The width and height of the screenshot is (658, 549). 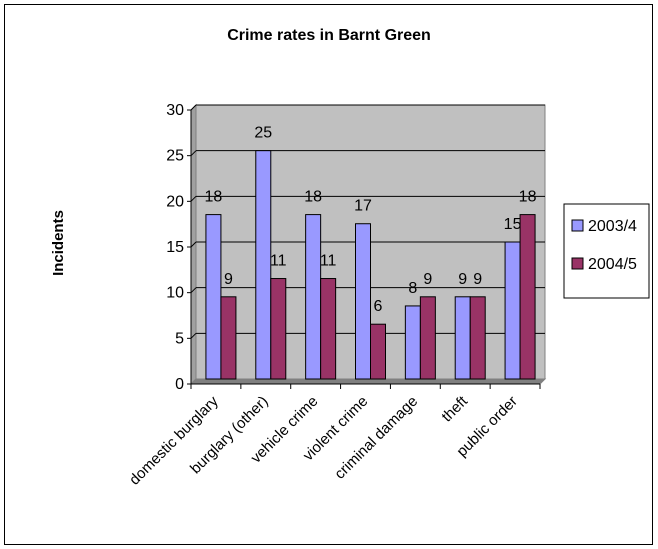 What do you see at coordinates (179, 384) in the screenshot?
I see `y-tick-label: 0` at bounding box center [179, 384].